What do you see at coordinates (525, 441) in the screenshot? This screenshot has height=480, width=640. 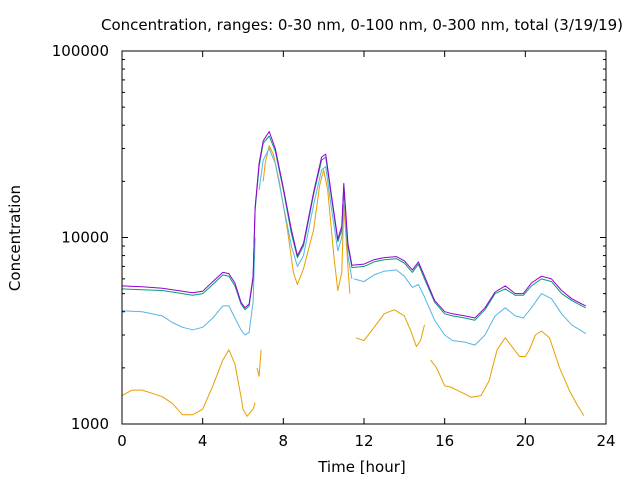 I see `x-tick-label: 20` at bounding box center [525, 441].